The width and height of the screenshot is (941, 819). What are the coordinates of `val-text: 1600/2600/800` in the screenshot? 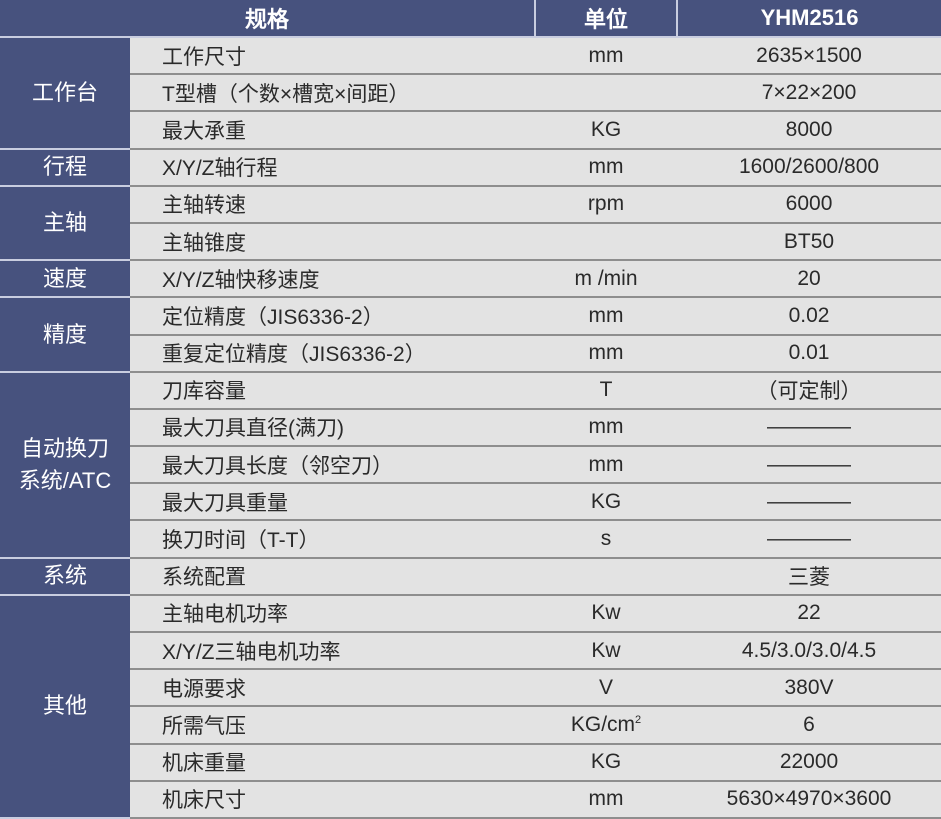 It's located at (809, 167).